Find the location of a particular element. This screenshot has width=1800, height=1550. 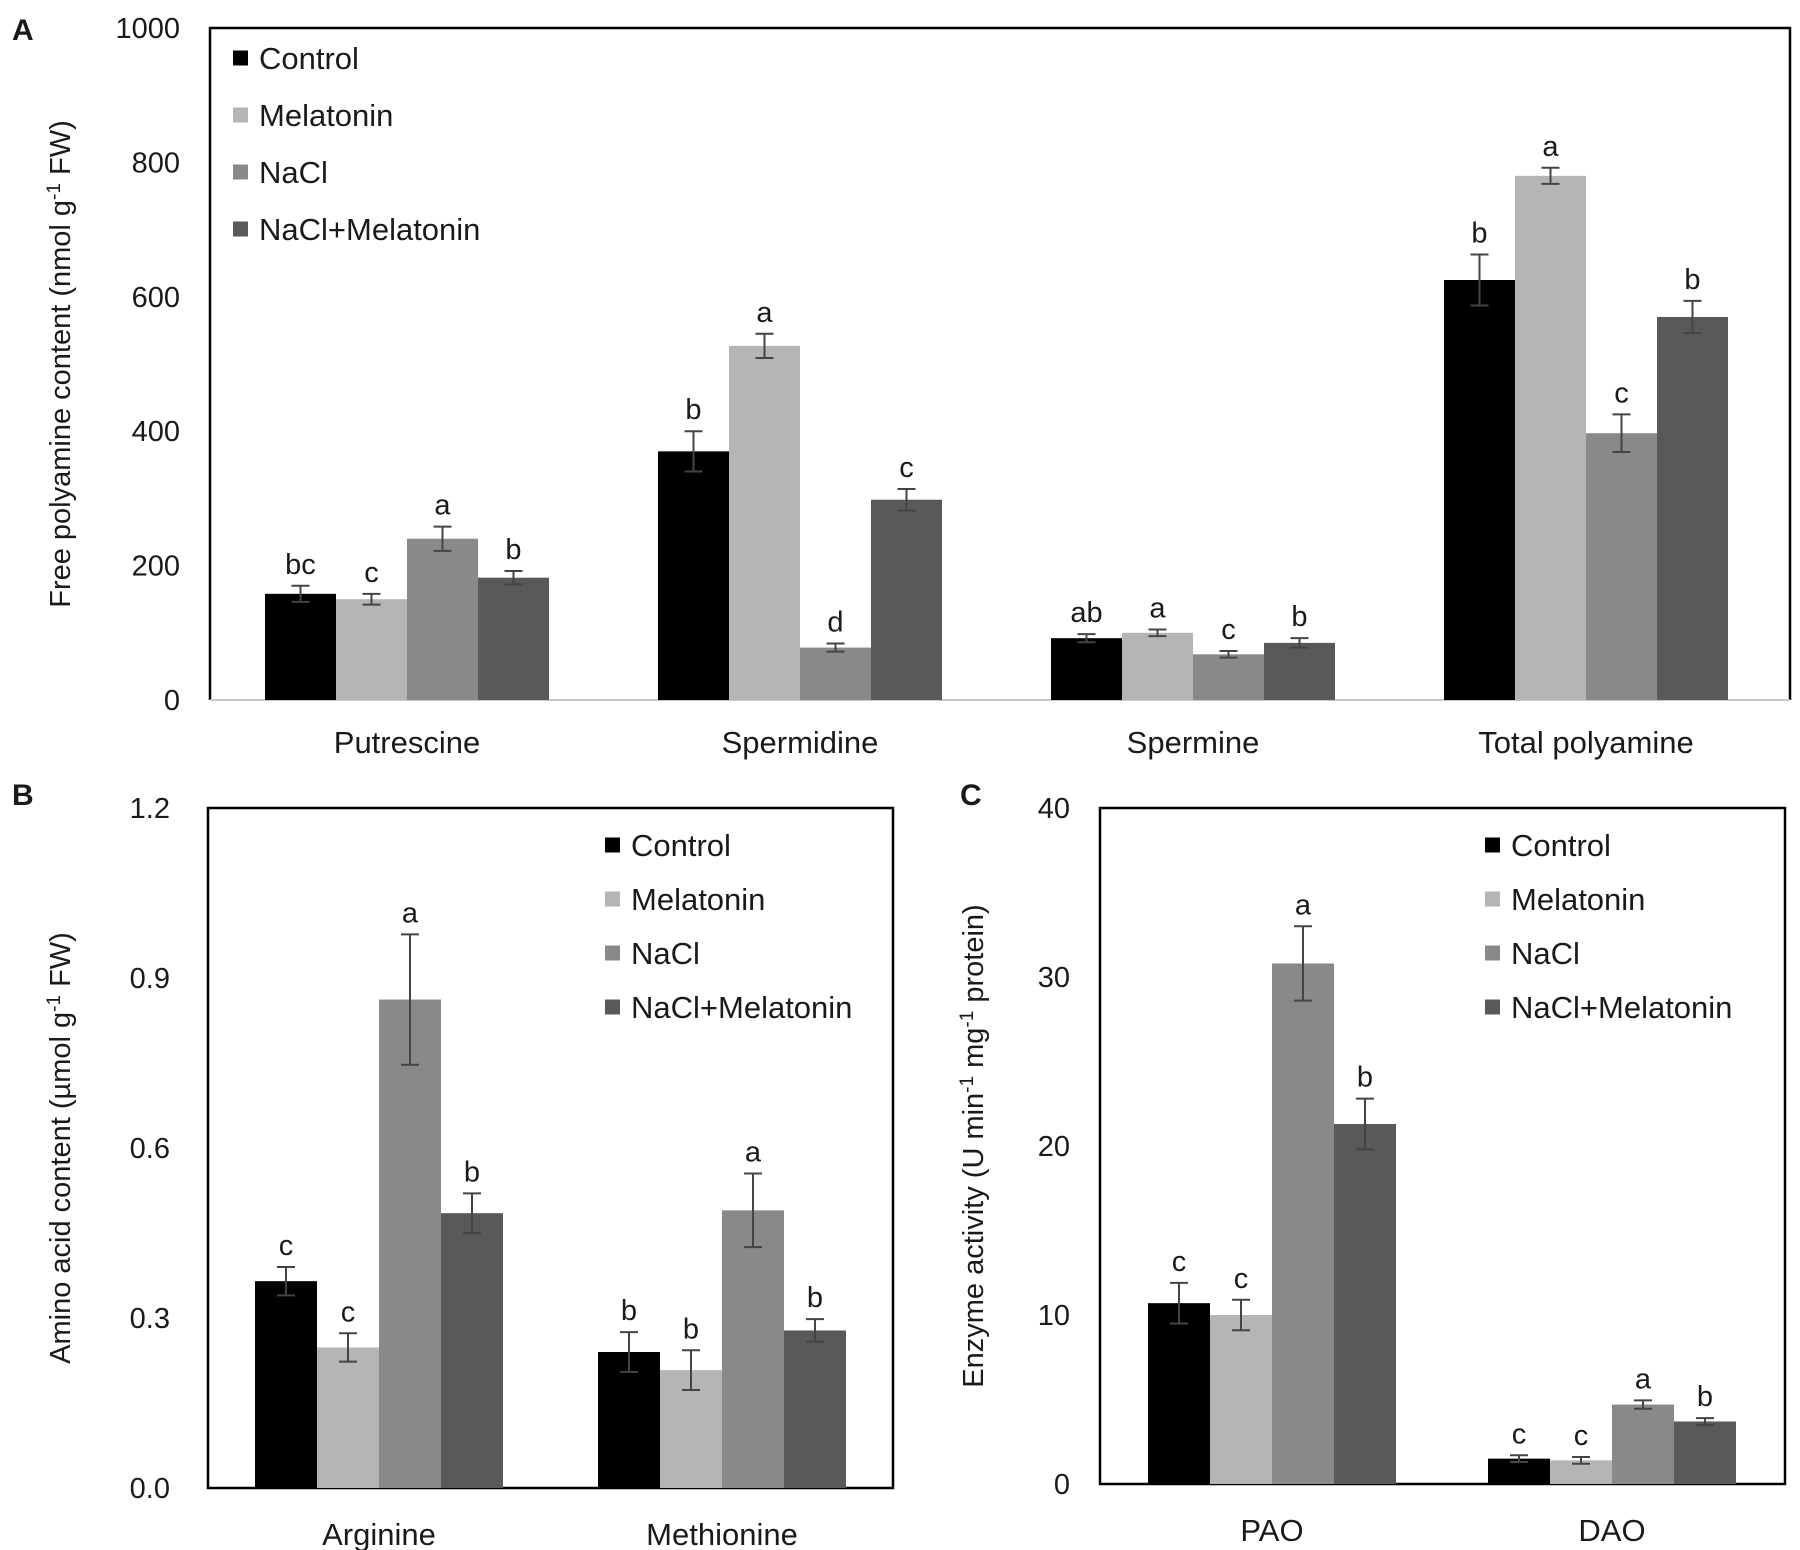

y-tick-label: 800 is located at coordinates (156, 163).